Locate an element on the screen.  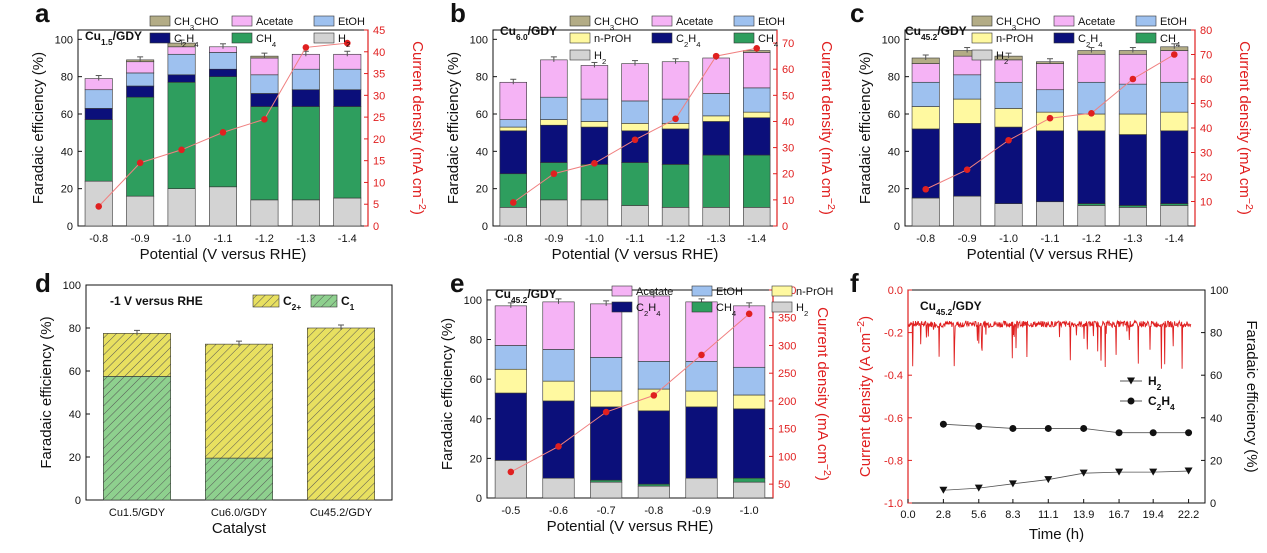
legend-label-CH3CHO: CH3CHO is located at coordinates (616, 24).